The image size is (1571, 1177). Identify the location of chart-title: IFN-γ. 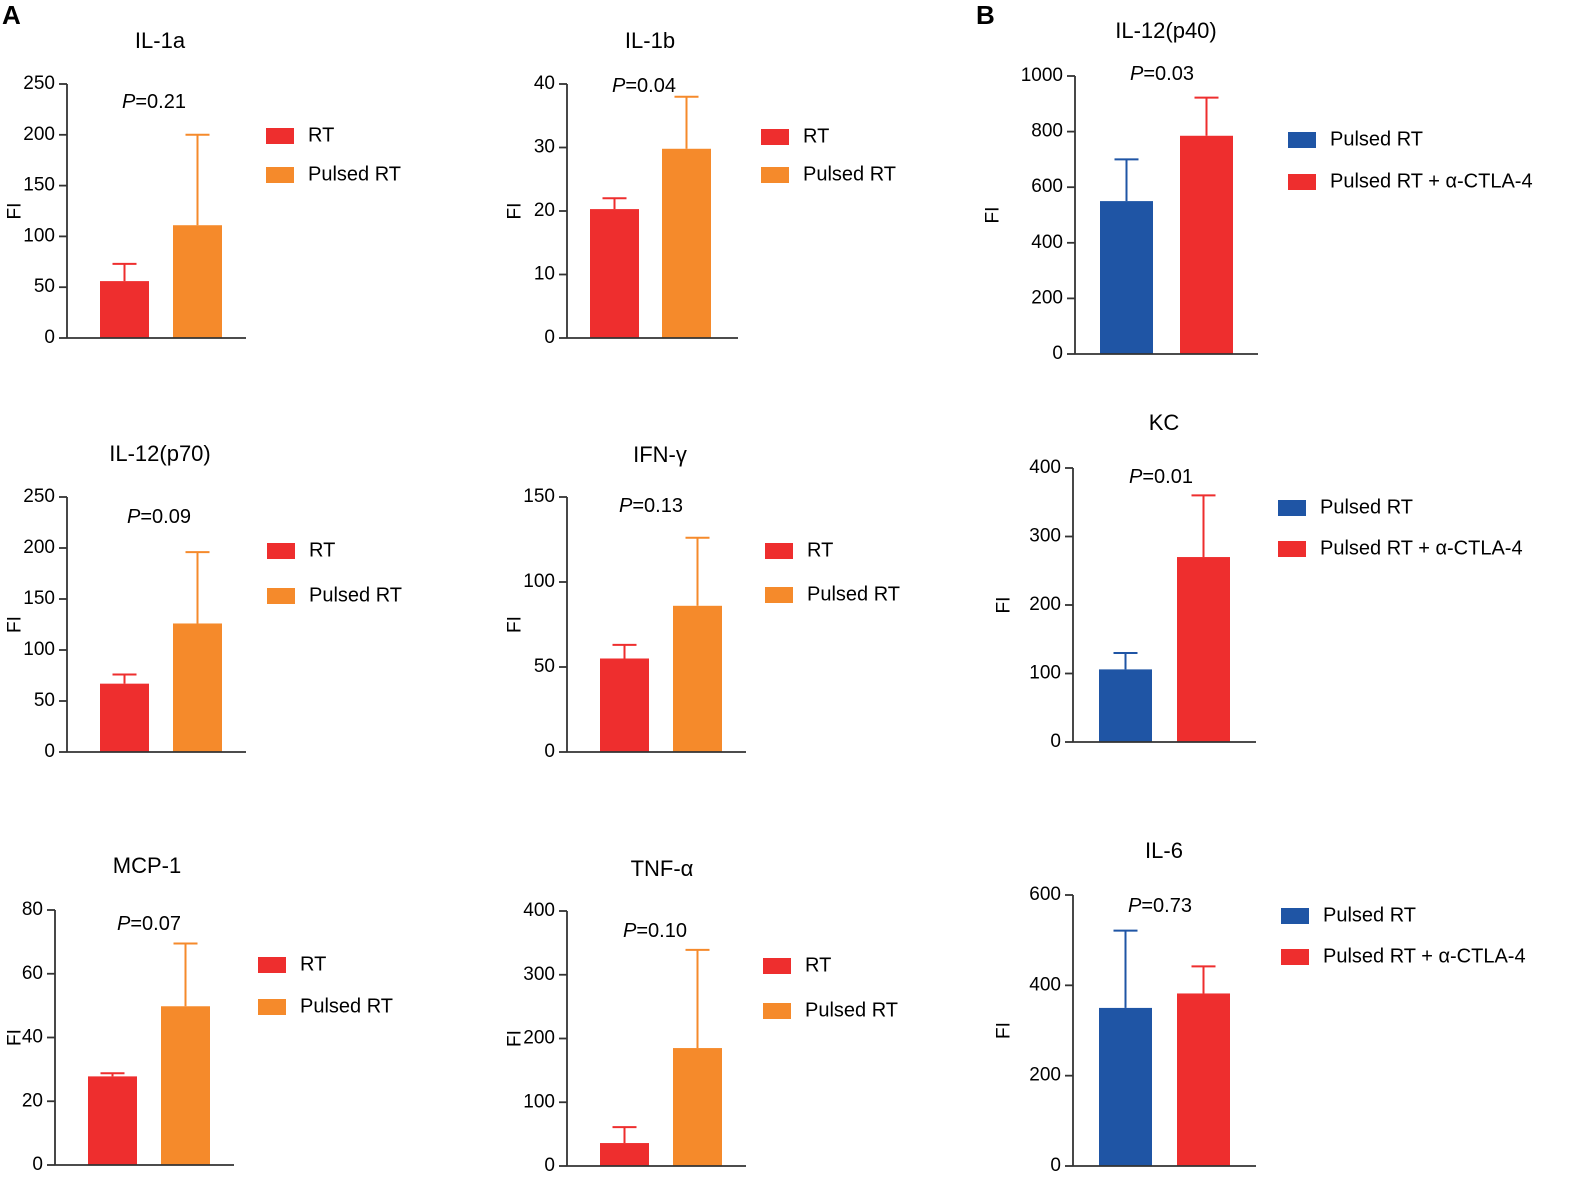
(660, 454).